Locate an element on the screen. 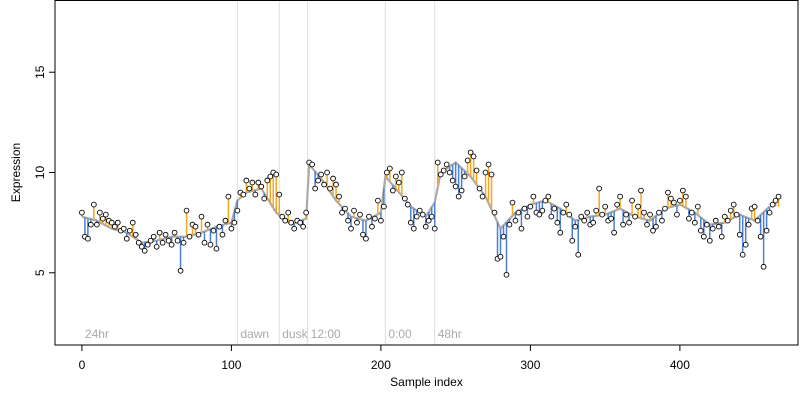  y-tick-label: 10 is located at coordinates (40, 173).